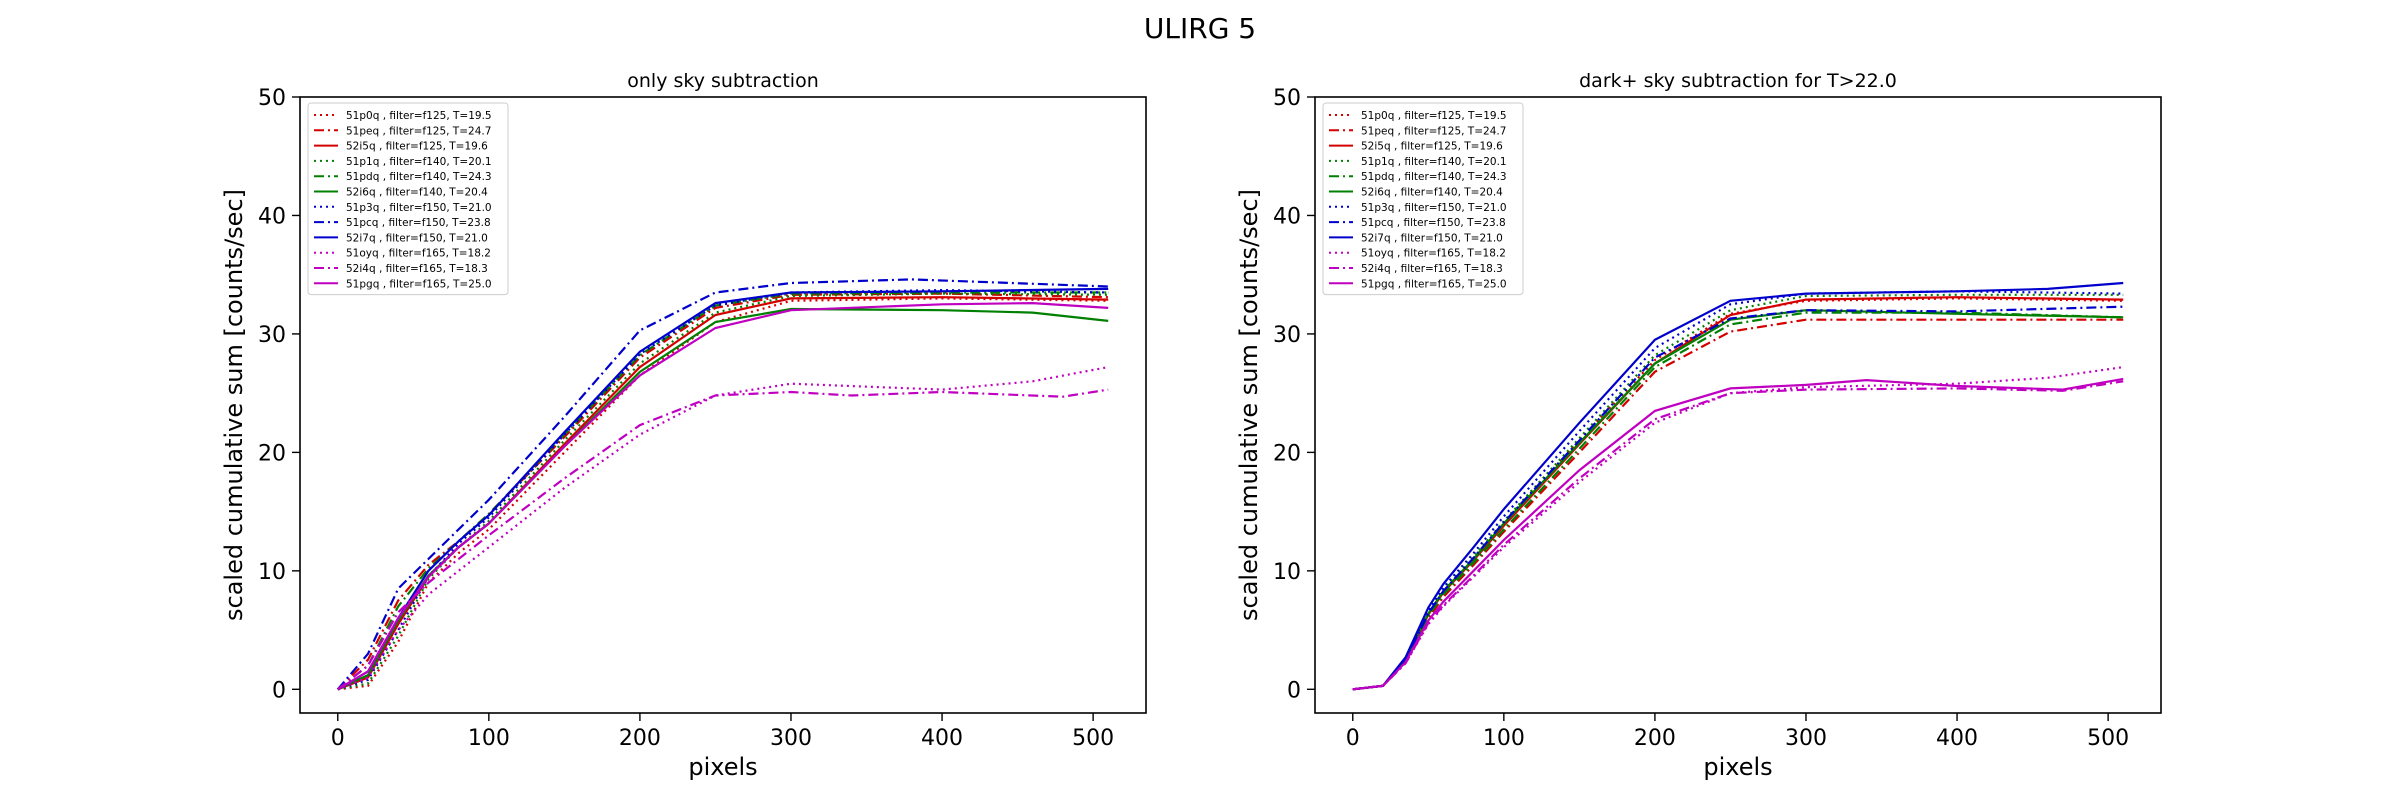 The height and width of the screenshot is (800, 2400). I want to click on figure-title: ULIRG 5, so click(1200, 28).